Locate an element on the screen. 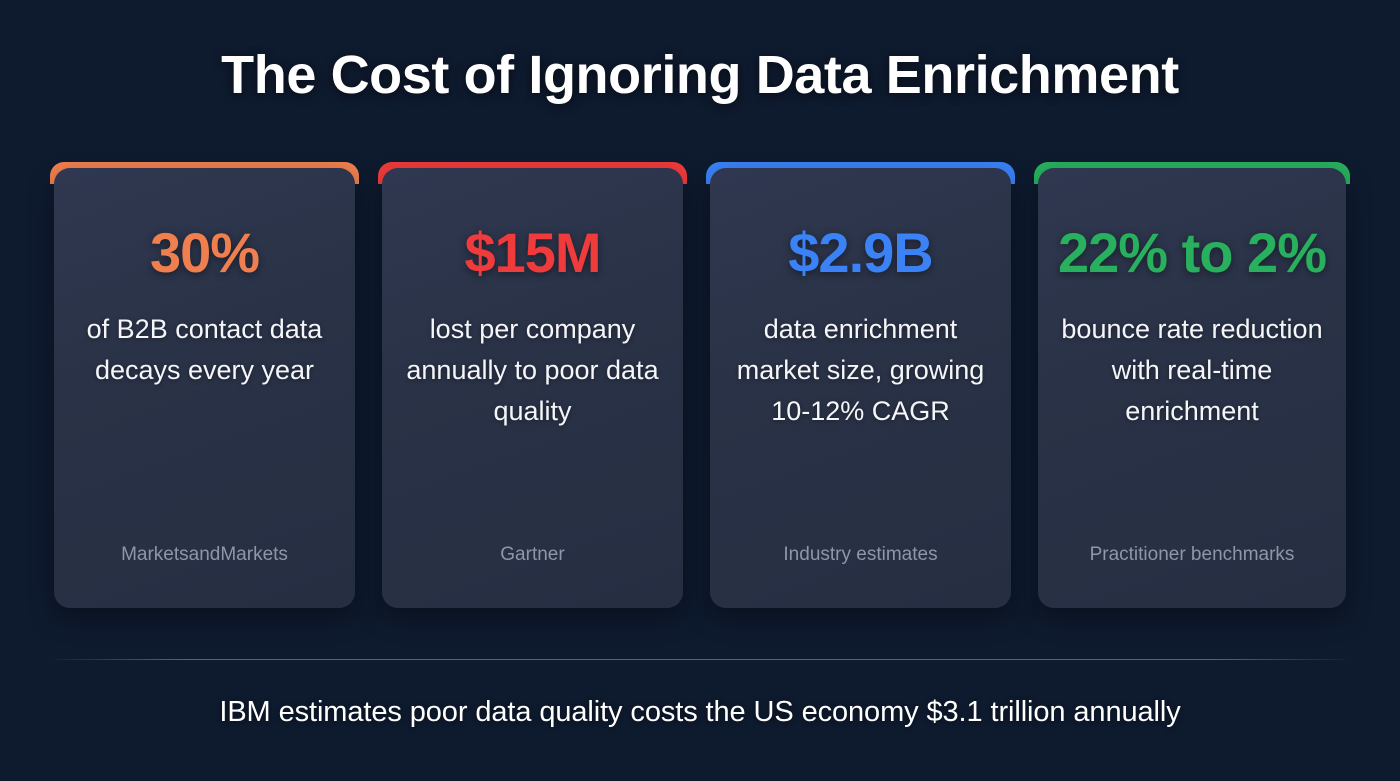 Image resolution: width=1400 pixels, height=781 pixels. page-title: The Cost of Ignoring Data Enrichment is located at coordinates (700, 75).